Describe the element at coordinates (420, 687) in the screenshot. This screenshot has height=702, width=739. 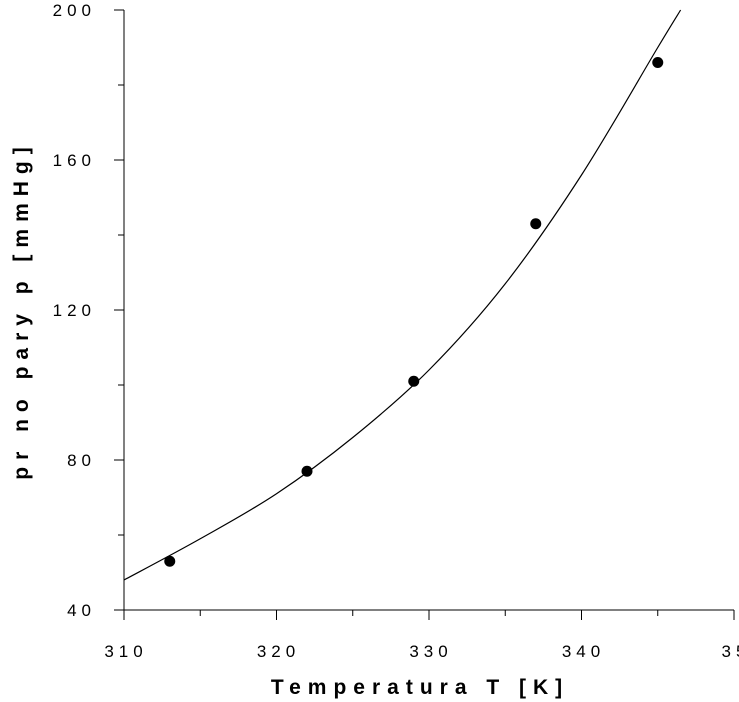
I see `x-axis-title: Temperatura T [K]` at that location.